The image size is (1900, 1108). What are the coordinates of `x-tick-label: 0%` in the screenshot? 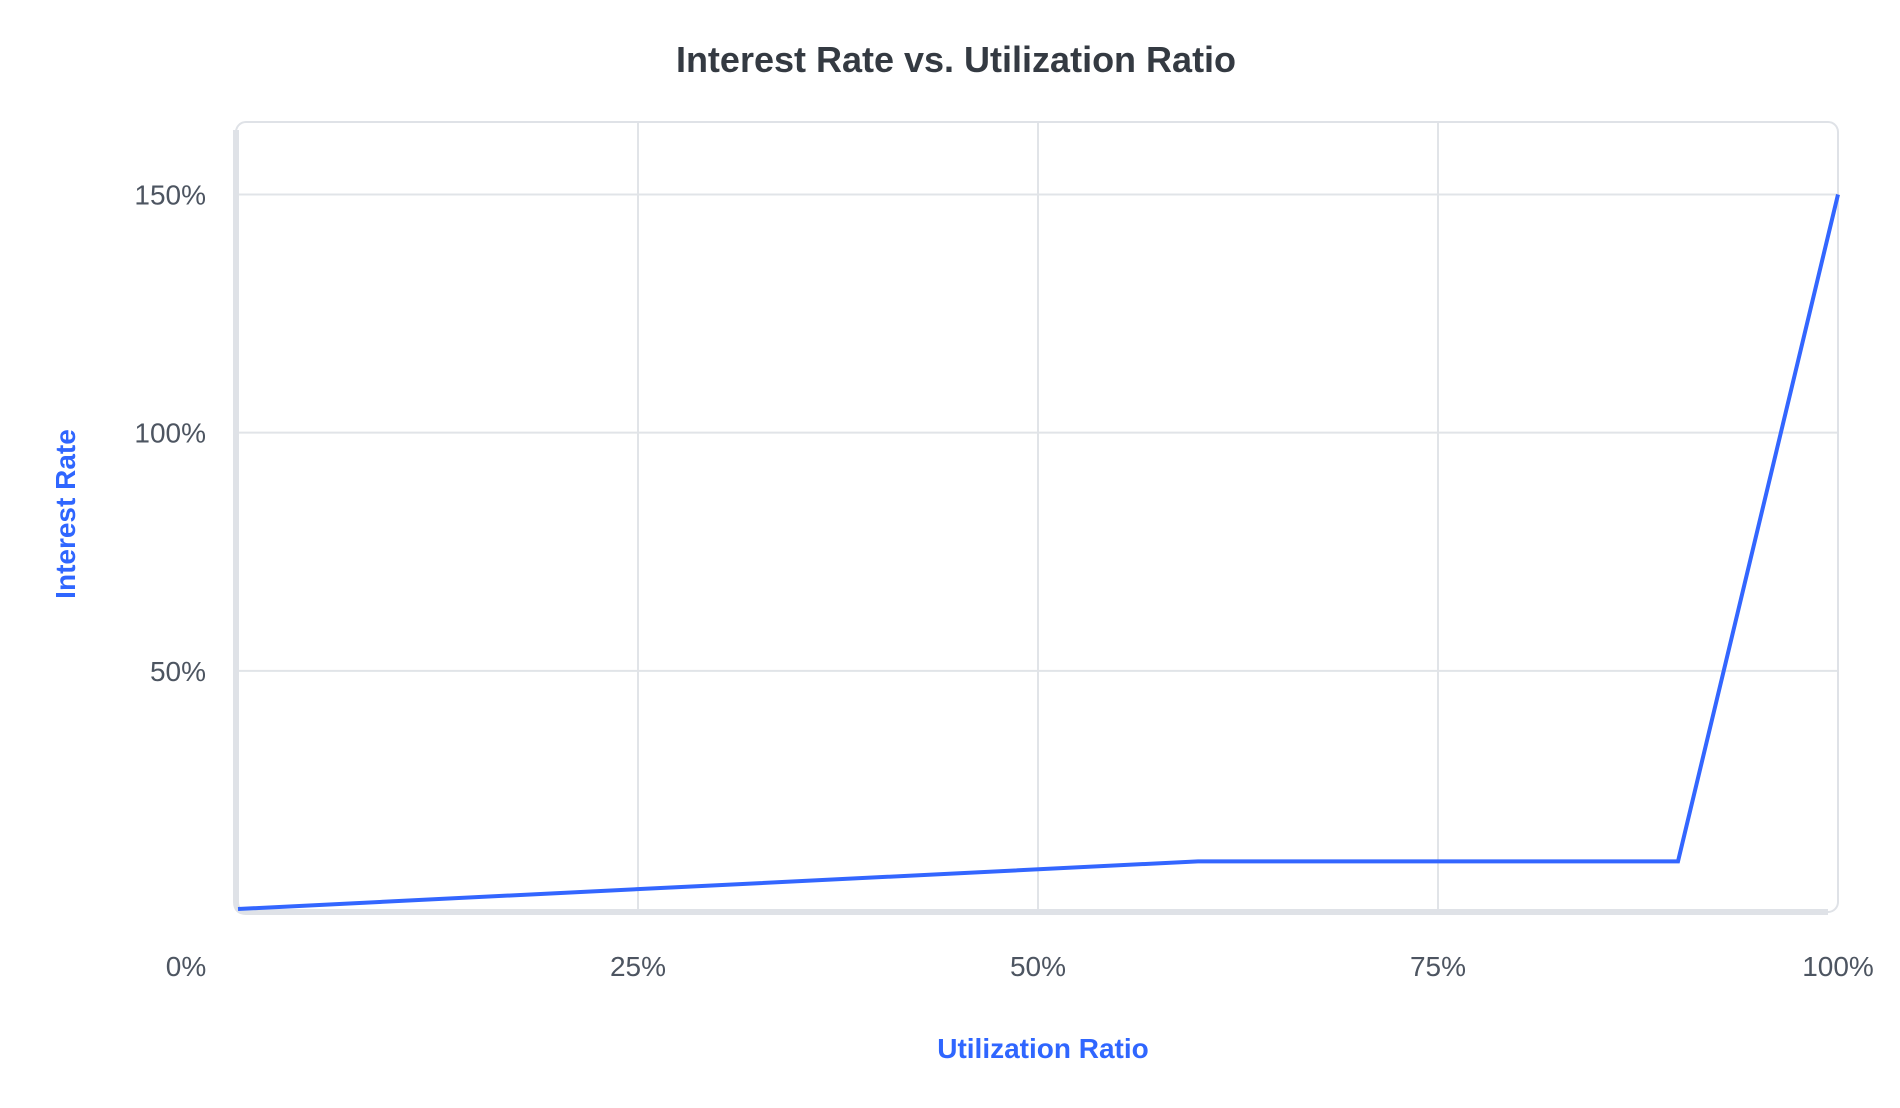 It's located at (186, 966).